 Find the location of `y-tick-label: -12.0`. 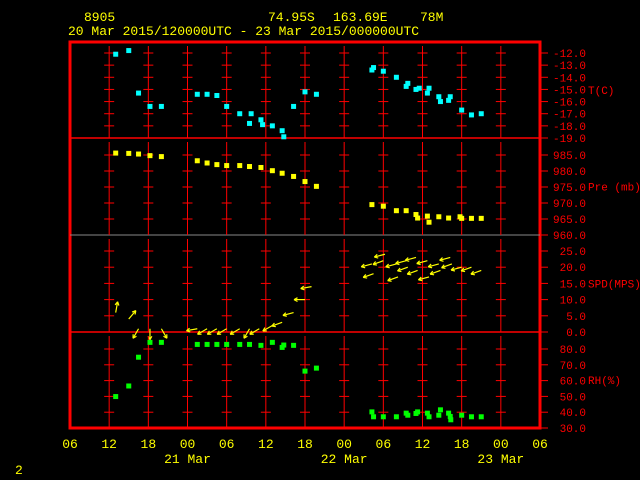

y-tick-label: -12.0 is located at coordinates (569, 55).